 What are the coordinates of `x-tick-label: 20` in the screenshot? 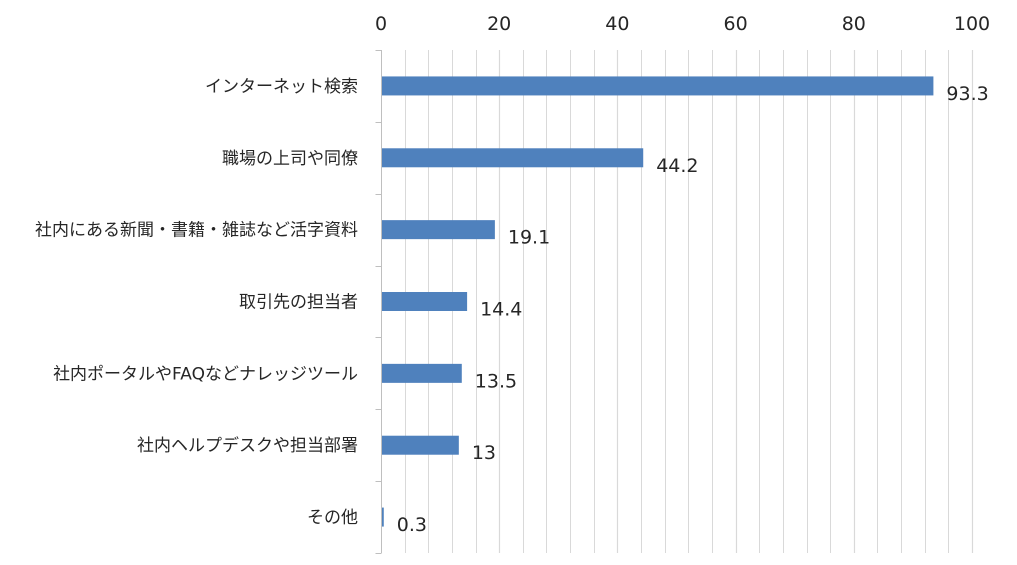 It's located at (499, 24).